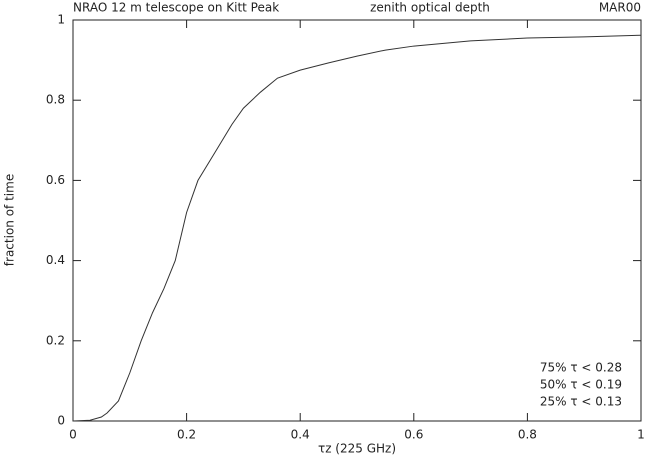  What do you see at coordinates (357, 449) in the screenshot?
I see `x-axis-label: τz (225 GHz)` at bounding box center [357, 449].